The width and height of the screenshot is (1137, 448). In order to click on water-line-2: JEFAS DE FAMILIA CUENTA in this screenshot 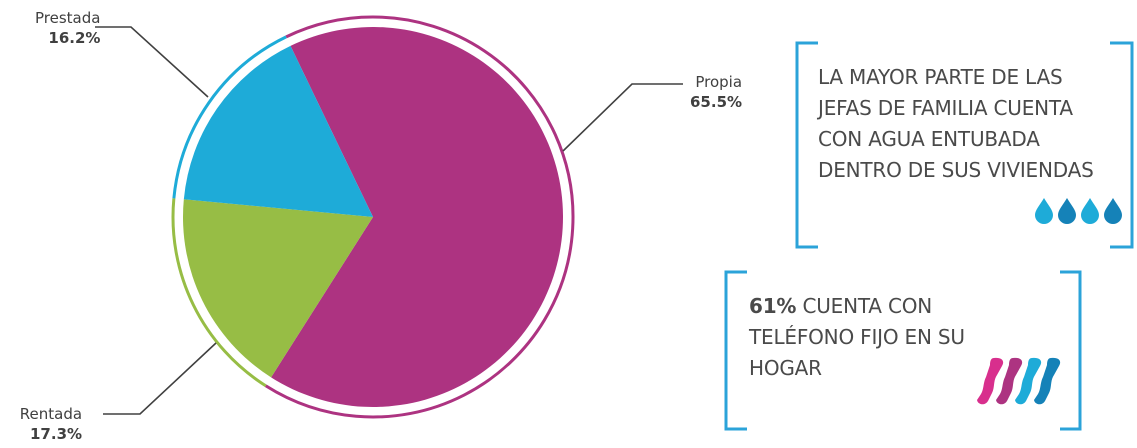, I will do `click(945, 108)`.